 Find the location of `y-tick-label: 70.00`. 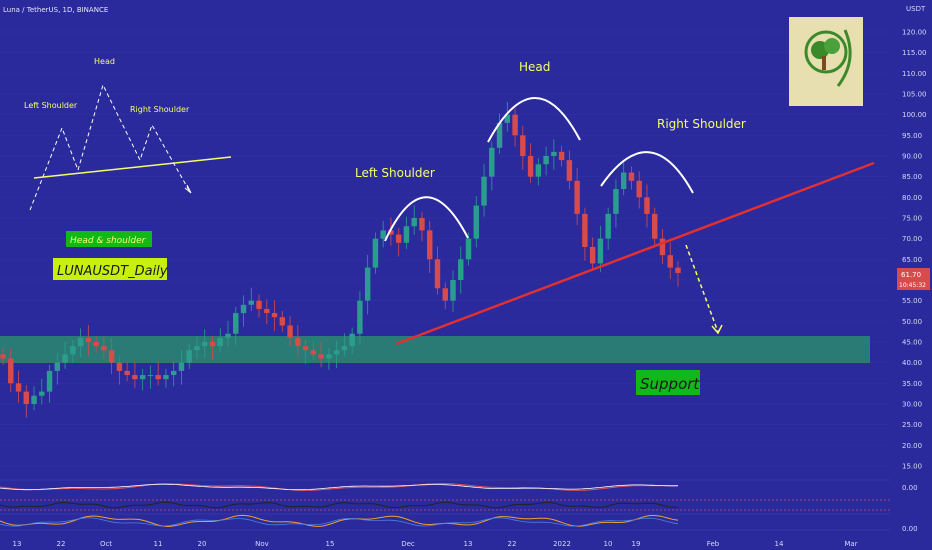

y-tick-label: 70.00 is located at coordinates (912, 239).